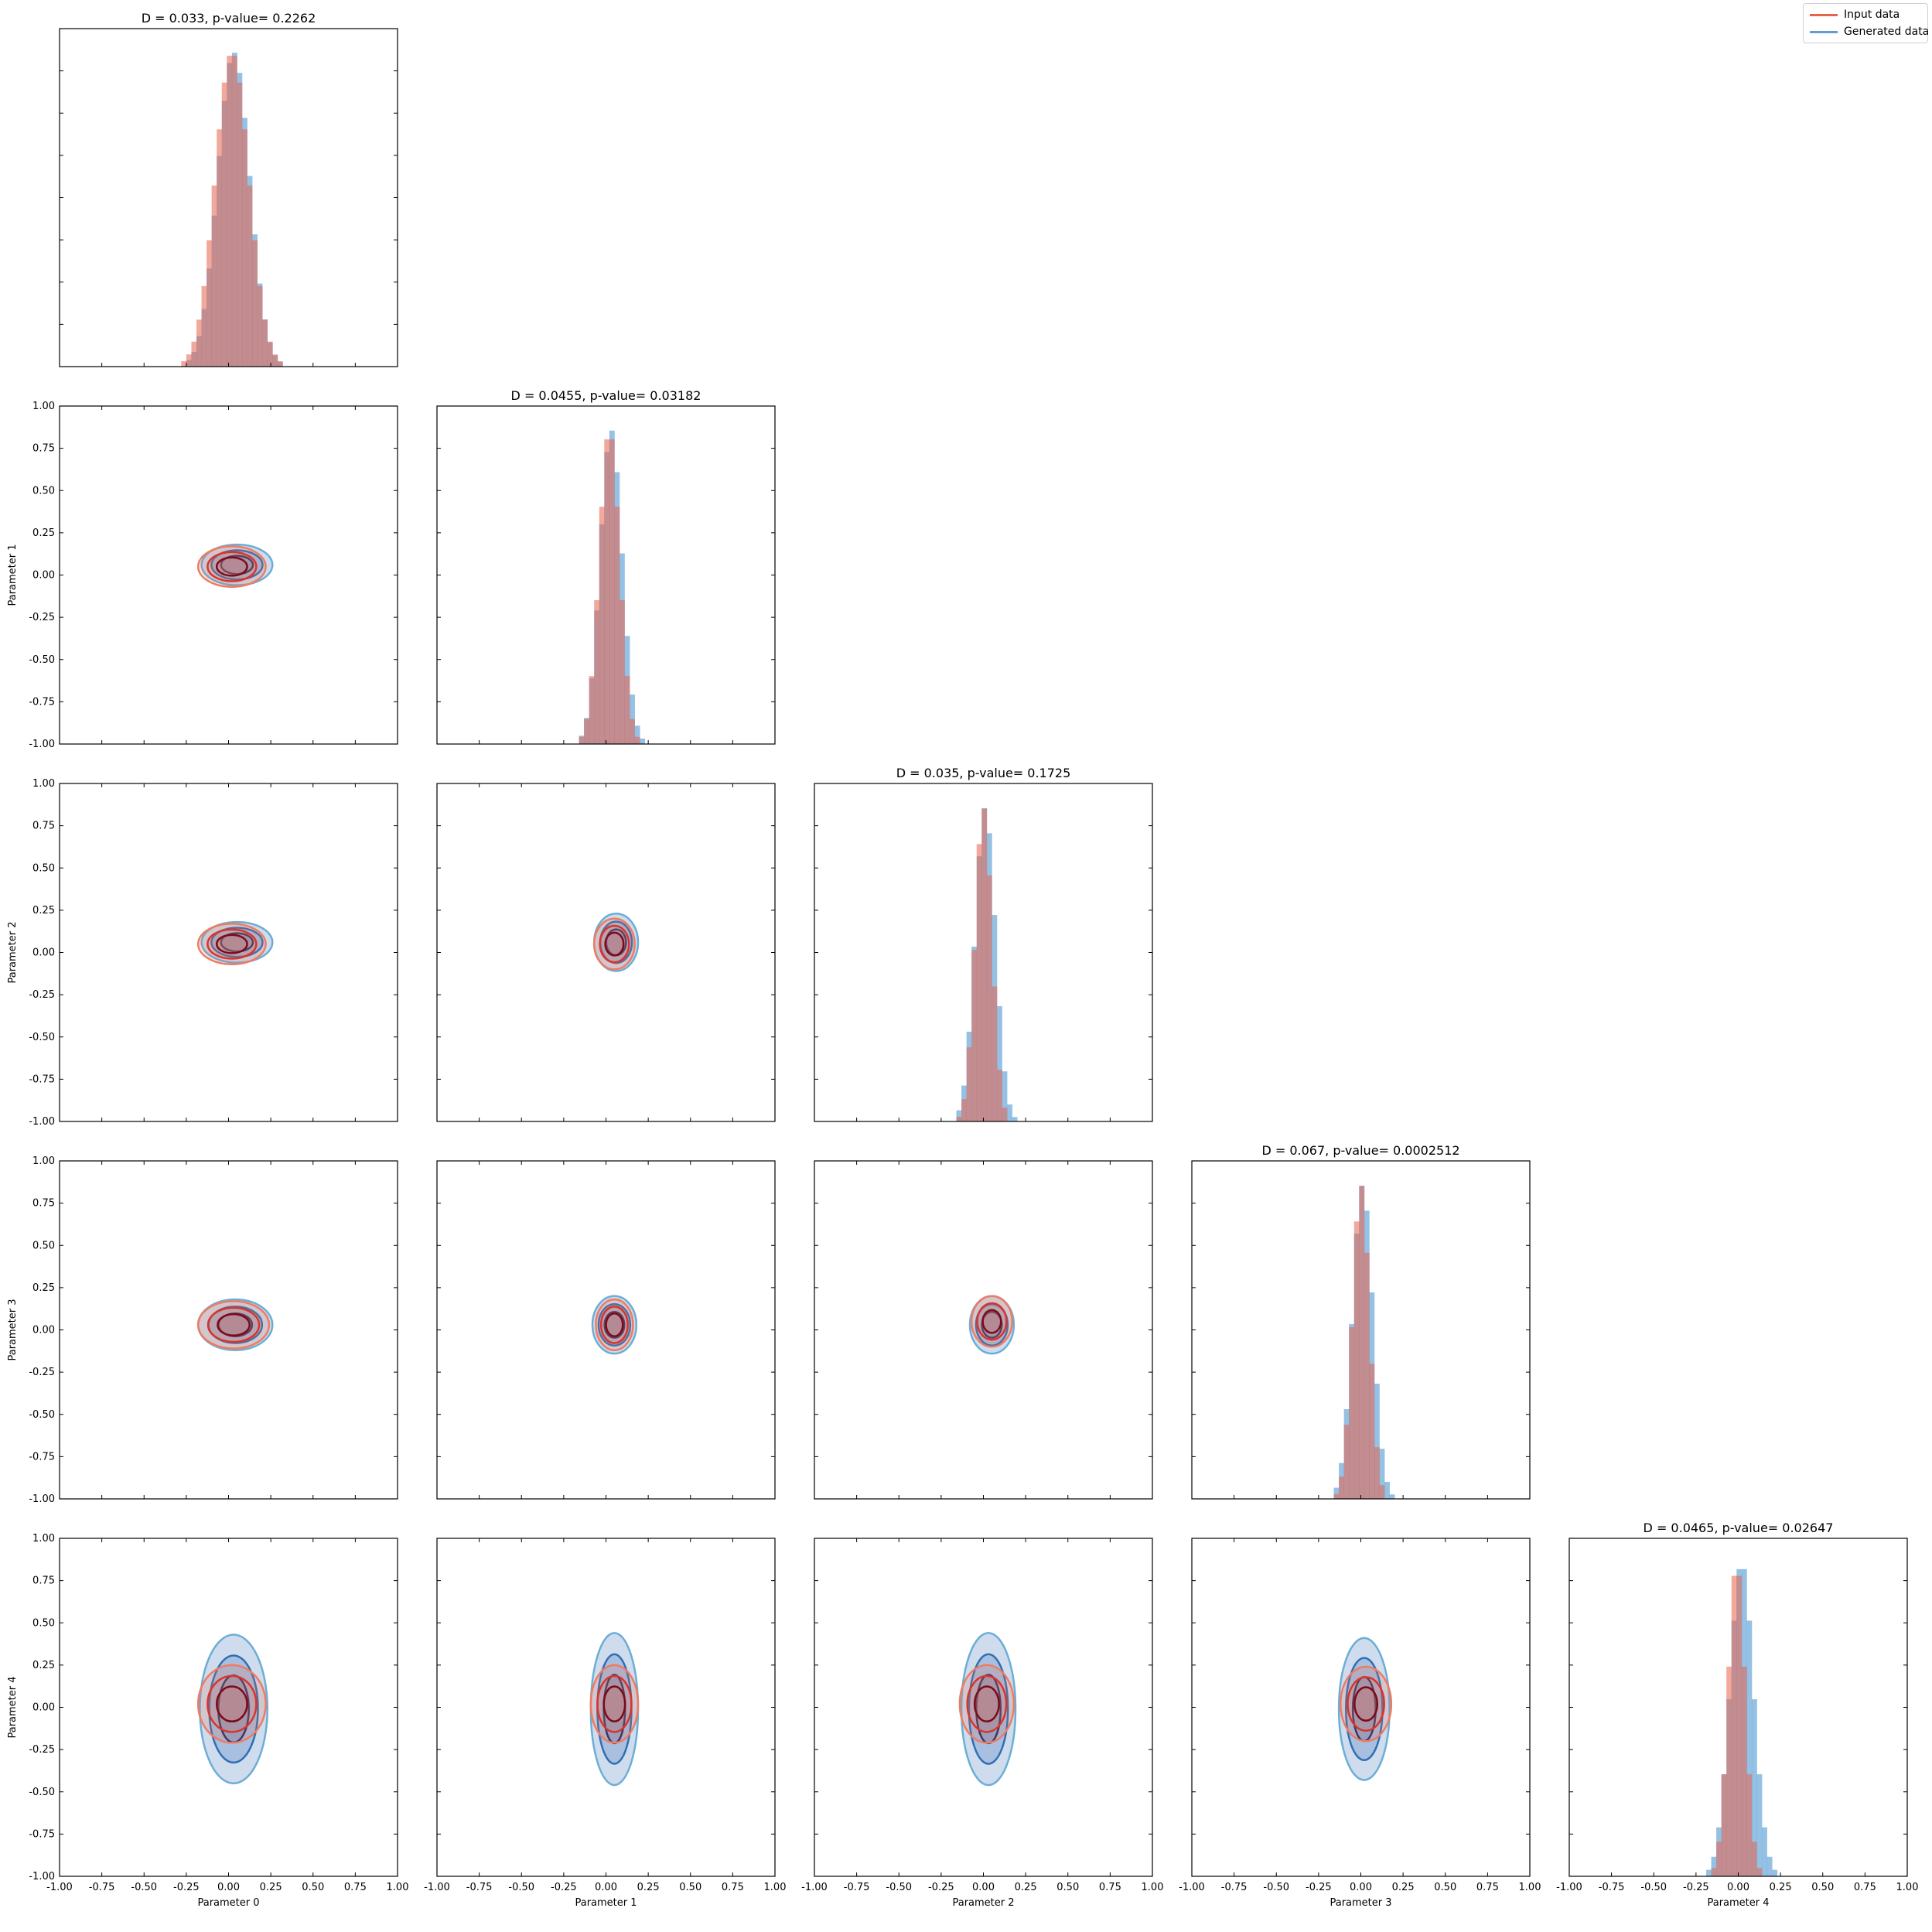 This screenshot has height=1932, width=1932. Describe the element at coordinates (1696, 1887) in the screenshot. I see `x-tick-label: -0.25` at that location.